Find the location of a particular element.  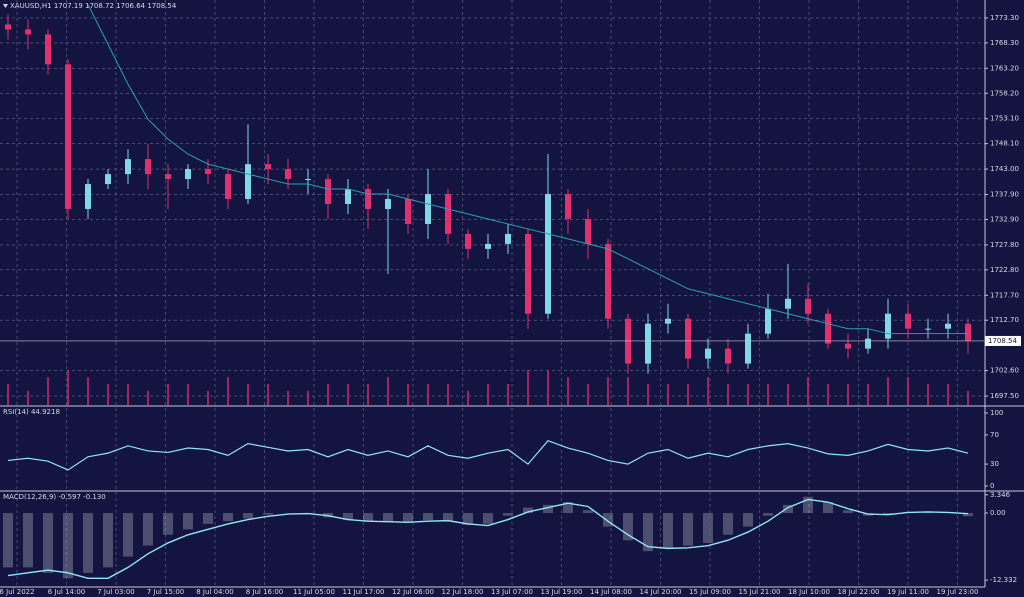

x-tick-label: 14 Jul 20:00 is located at coordinates (661, 592).